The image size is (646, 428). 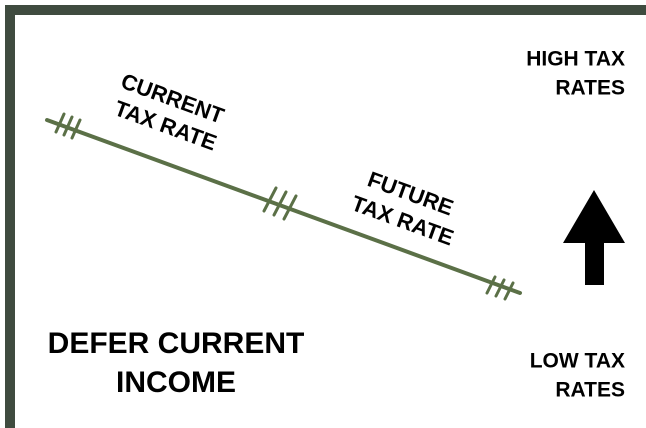 I want to click on defer-label: DEFER CURRENT, so click(x=176, y=343).